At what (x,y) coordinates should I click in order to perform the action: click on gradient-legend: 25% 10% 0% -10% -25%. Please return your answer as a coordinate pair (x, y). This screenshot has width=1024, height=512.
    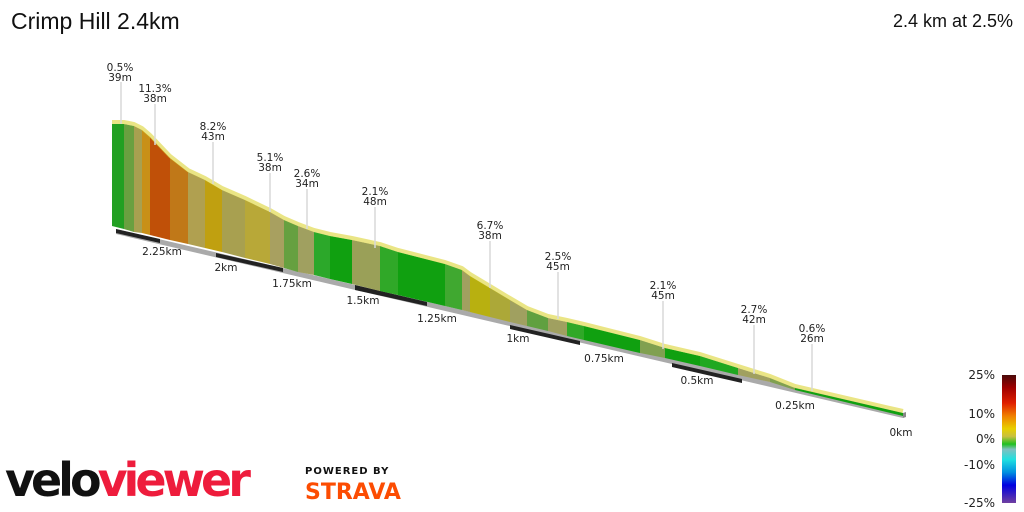
    Looking at the image, I should click on (991, 439).